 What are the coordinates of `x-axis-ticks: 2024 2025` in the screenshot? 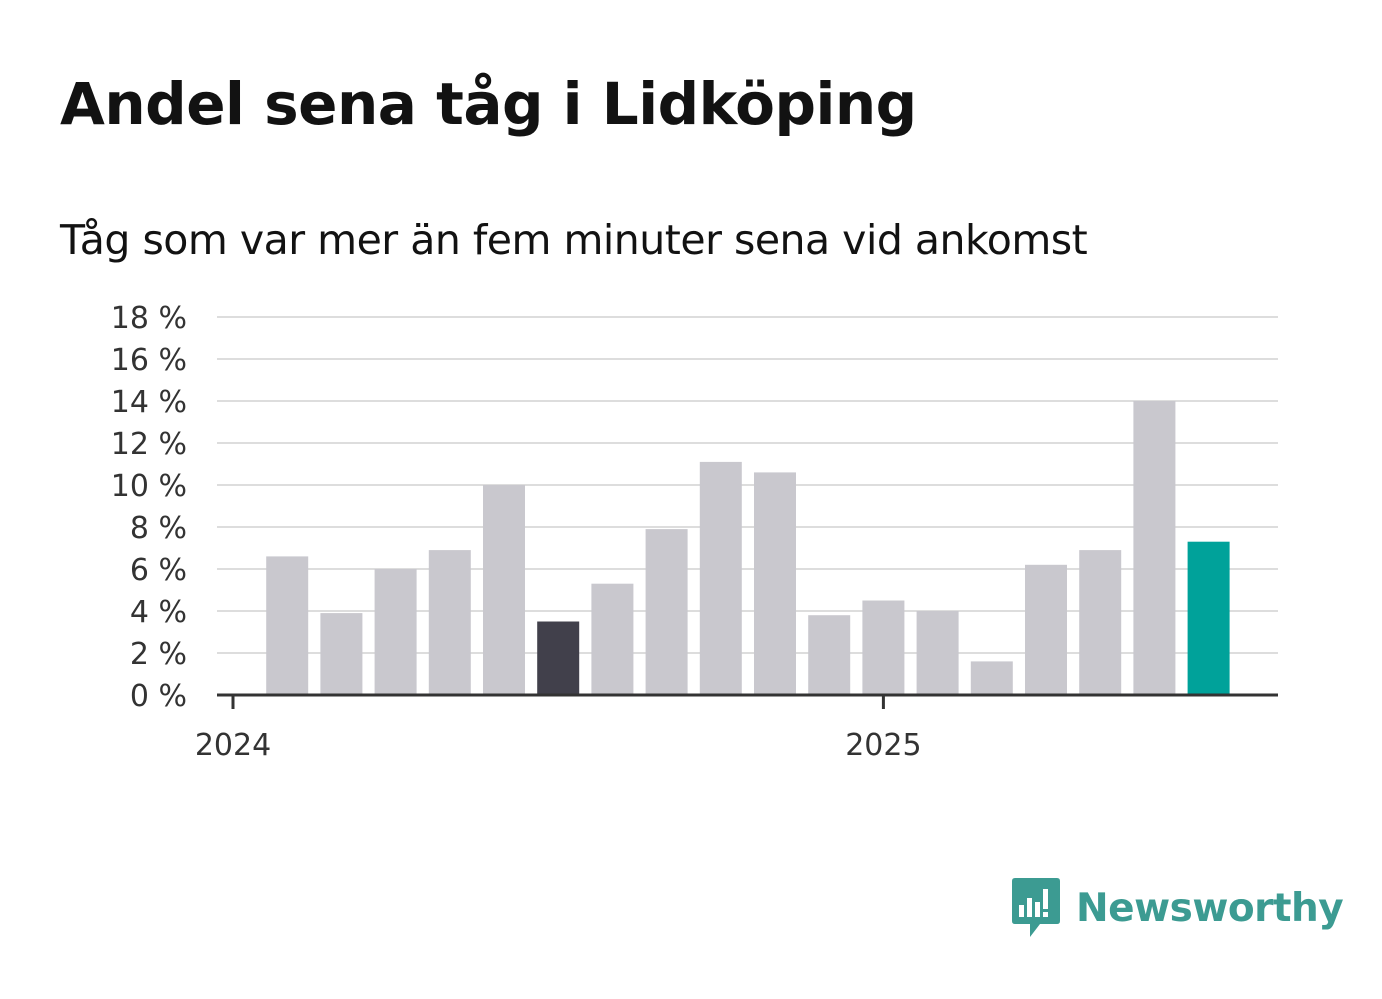 It's located at (558, 729).